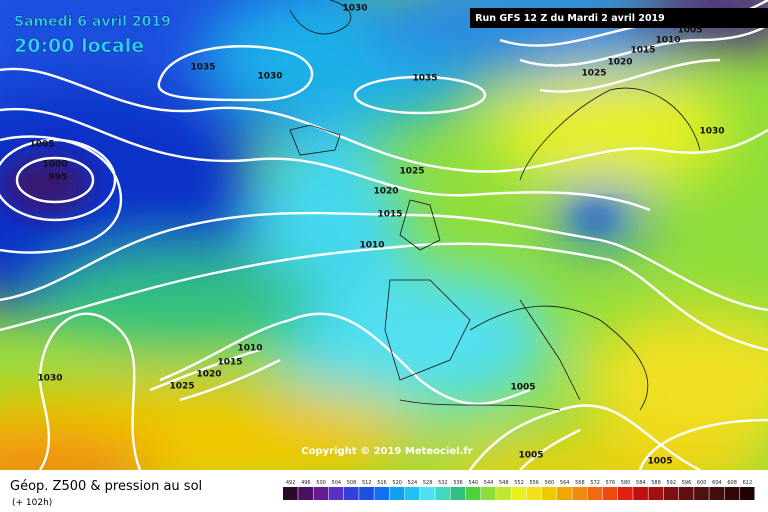 Image resolution: width=768 pixels, height=512 pixels. I want to click on scale-label: 552, so click(519, 483).